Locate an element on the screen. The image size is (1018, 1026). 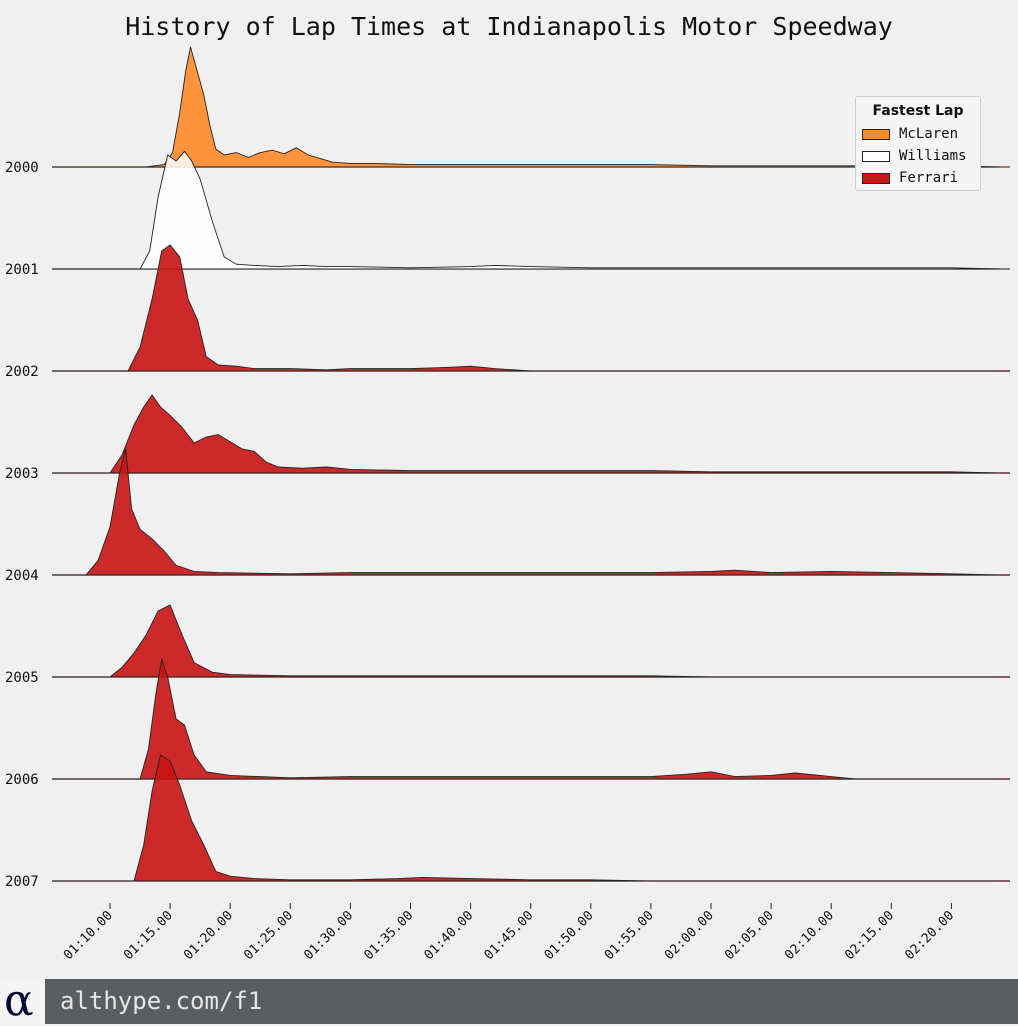
x-tick-label: 02:20.00 is located at coordinates (929, 935).